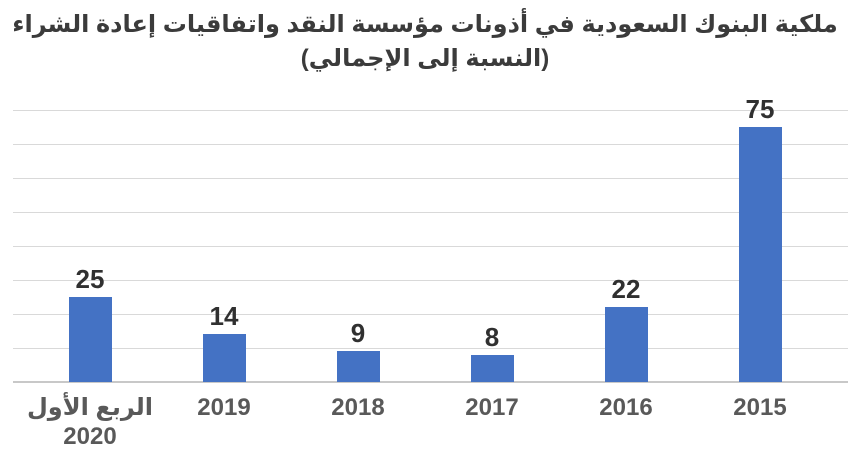 Image resolution: width=850 pixels, height=469 pixels. What do you see at coordinates (90, 279) in the screenshot?
I see `data-label-q1-2020: 25` at bounding box center [90, 279].